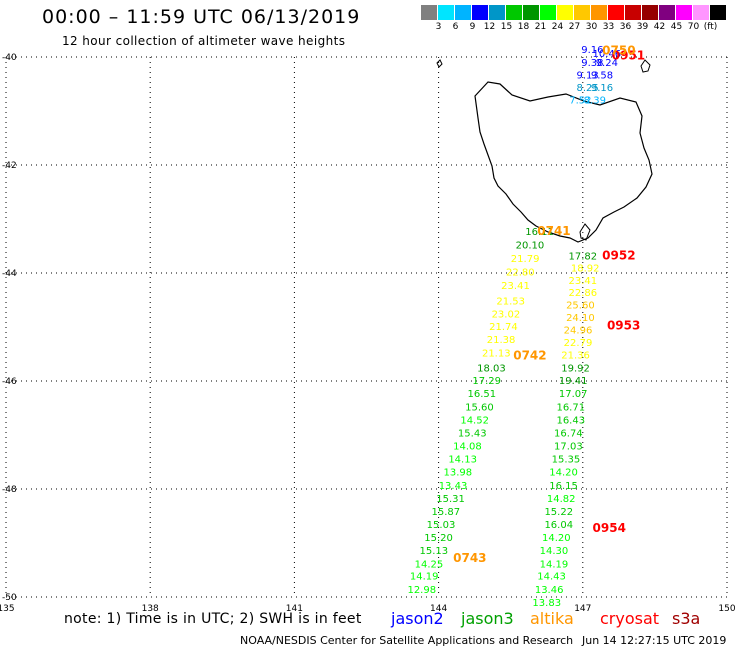 This screenshot has height=650, width=740. What do you see at coordinates (587, 76) in the screenshot?
I see `wave-height-value: 9.13` at bounding box center [587, 76].